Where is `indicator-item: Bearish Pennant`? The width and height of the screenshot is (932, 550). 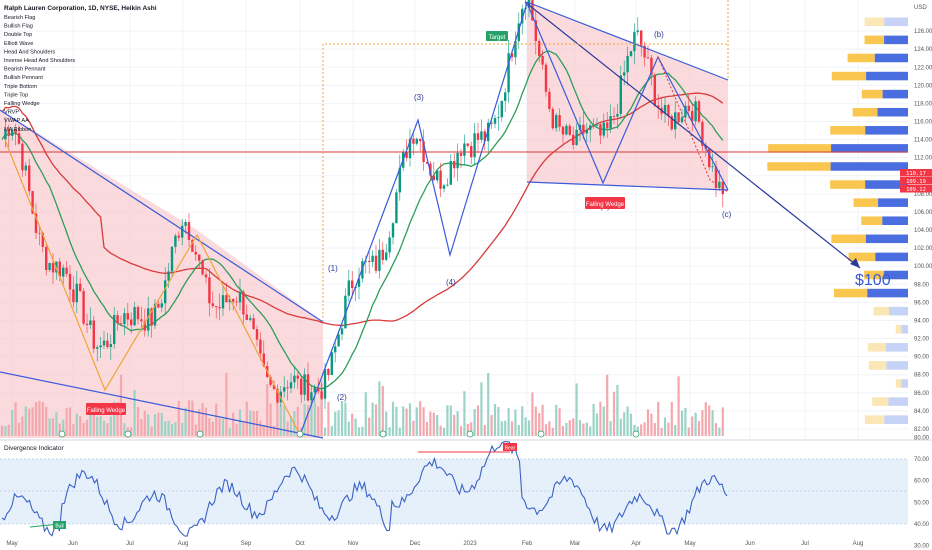
indicator-item: Bearish Pennant is located at coordinates (25, 70).